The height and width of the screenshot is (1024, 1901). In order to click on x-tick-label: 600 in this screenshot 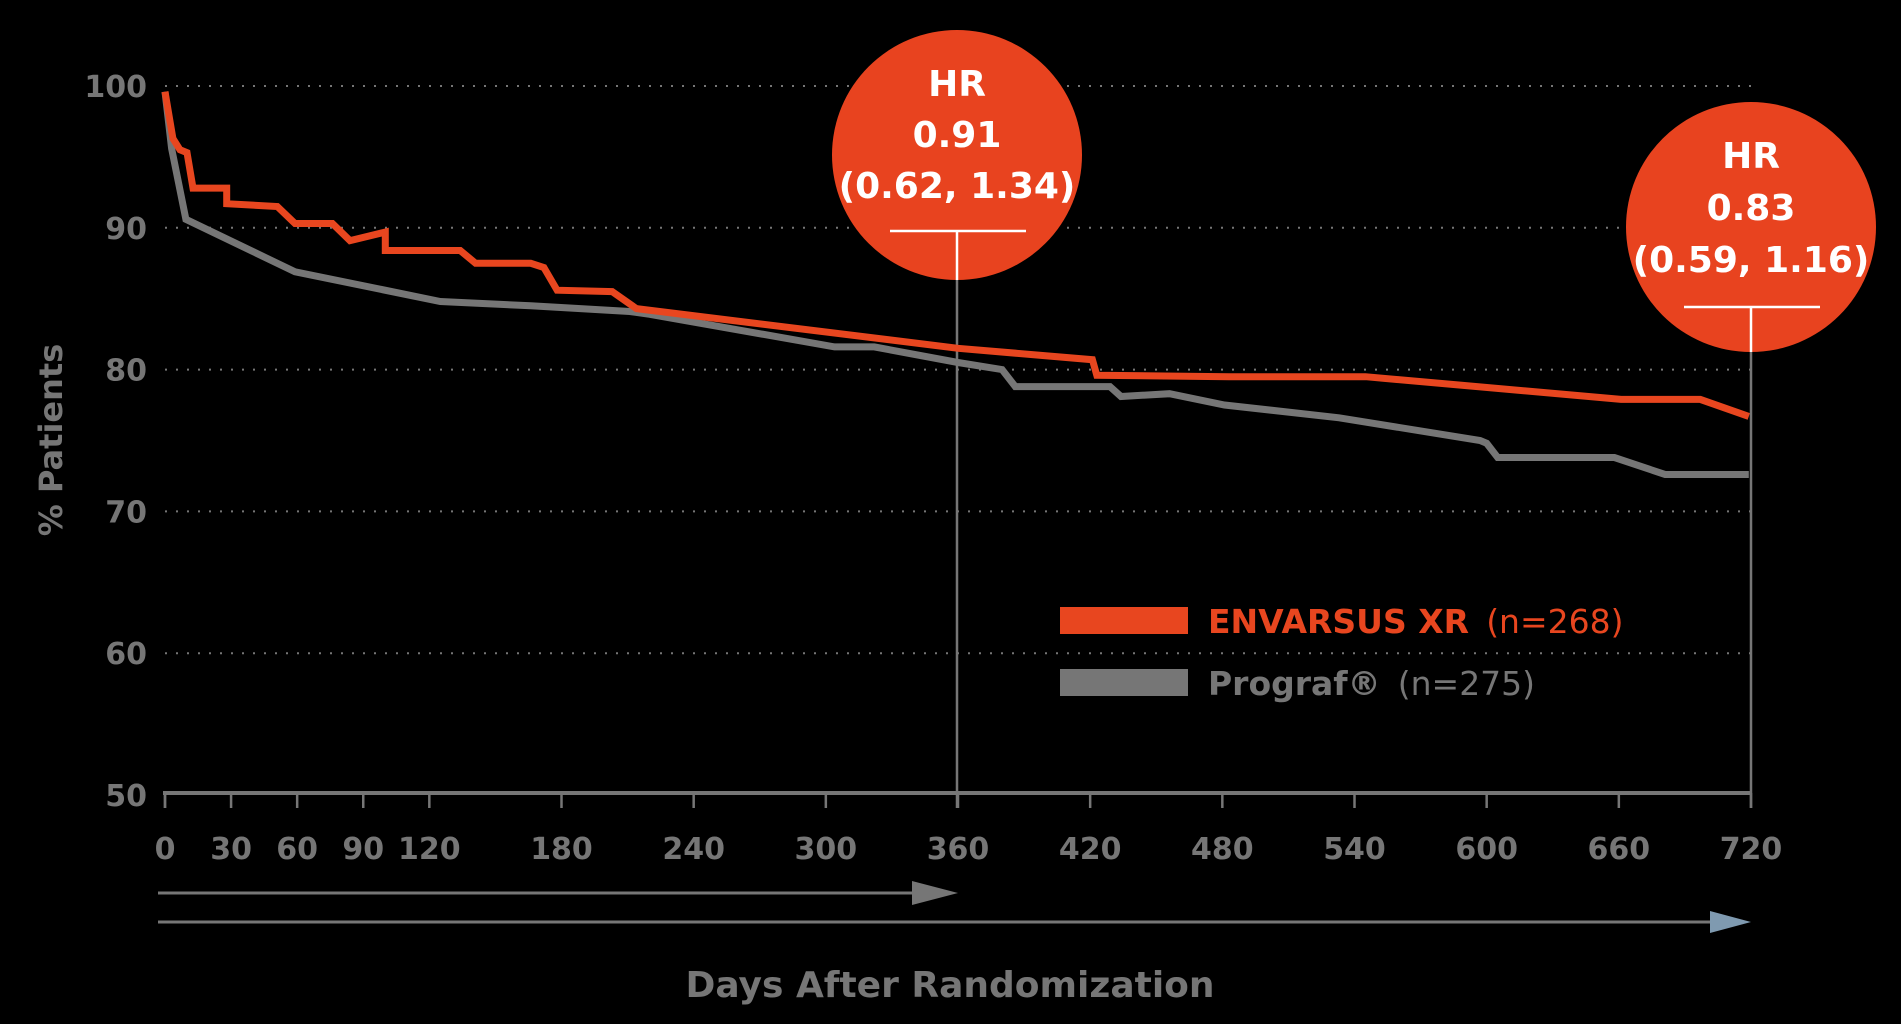, I will do `click(1486, 849)`.